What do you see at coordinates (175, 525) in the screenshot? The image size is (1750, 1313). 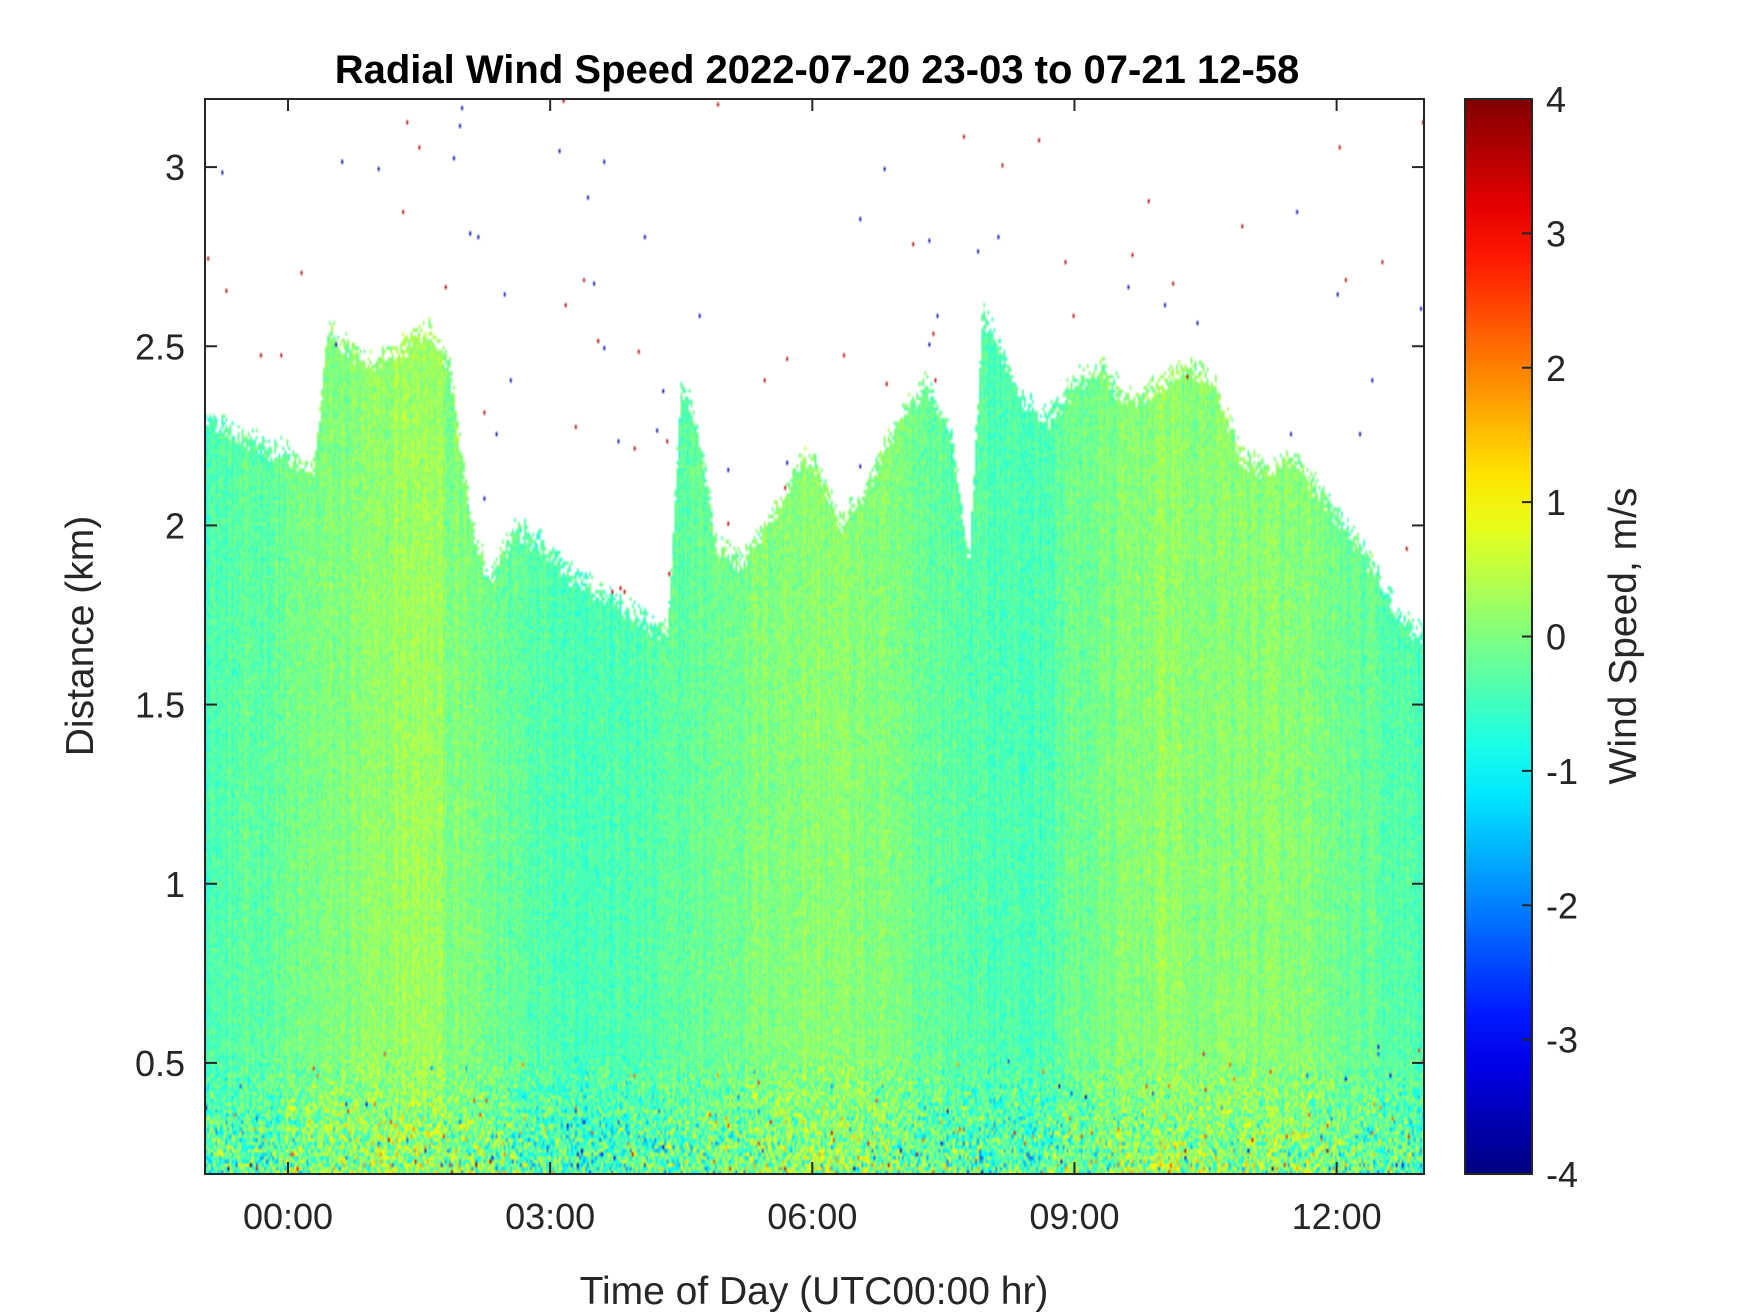 I see `y-tick-label: 2` at bounding box center [175, 525].